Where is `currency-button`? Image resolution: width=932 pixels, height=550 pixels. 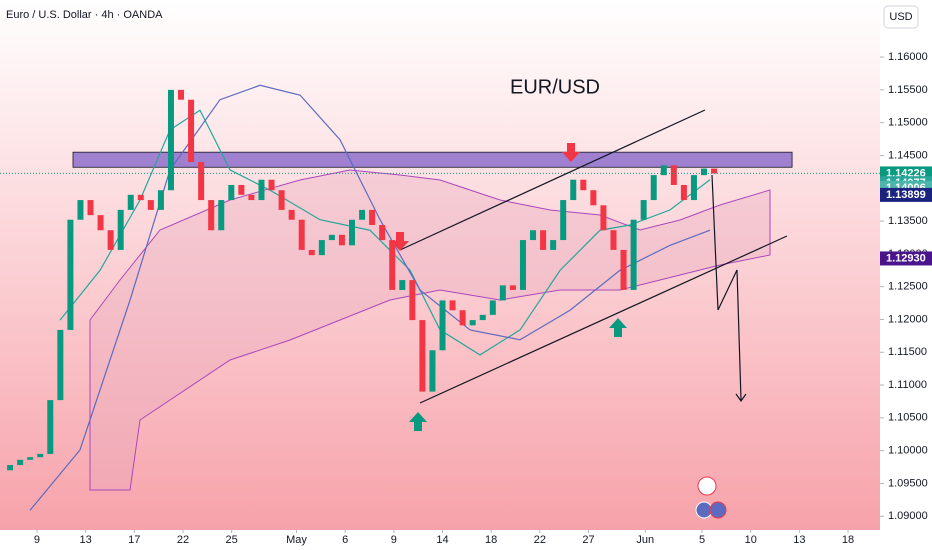 currency-button is located at coordinates (901, 17).